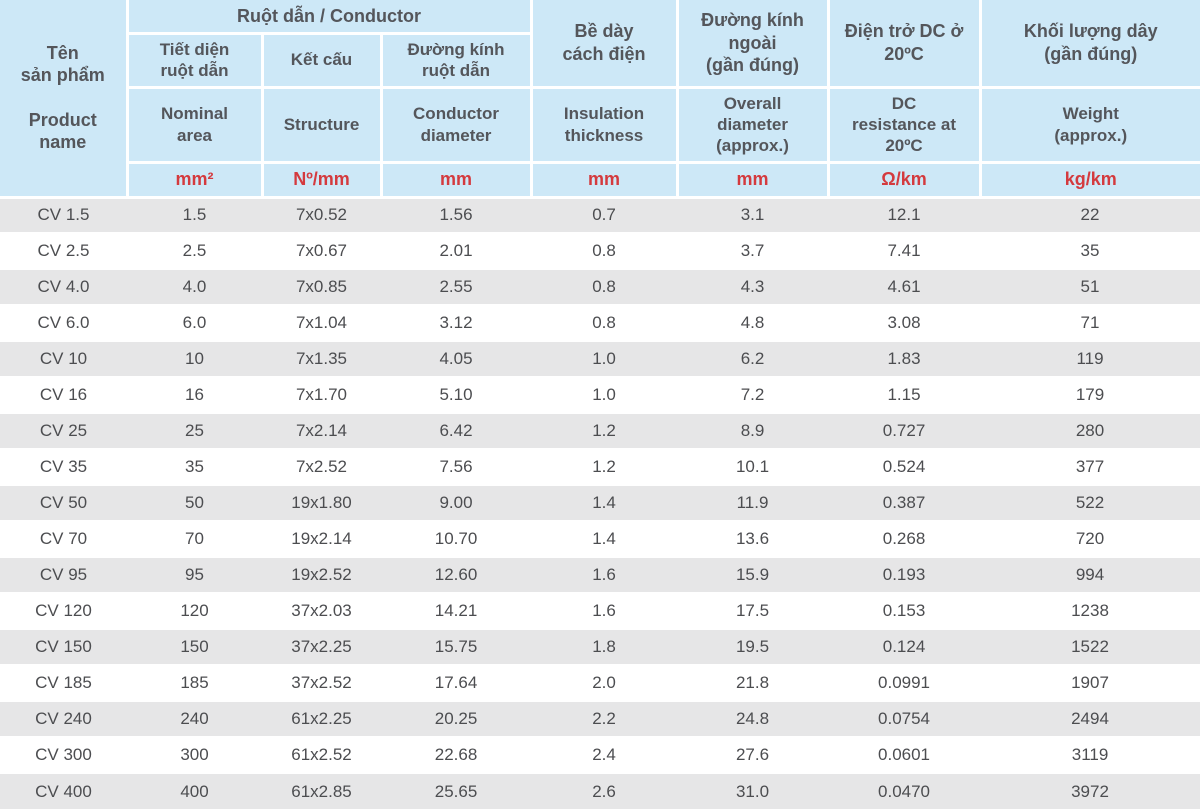 The image size is (1200, 809). I want to click on cell-conductor_diameter: 10.70, so click(456, 538).